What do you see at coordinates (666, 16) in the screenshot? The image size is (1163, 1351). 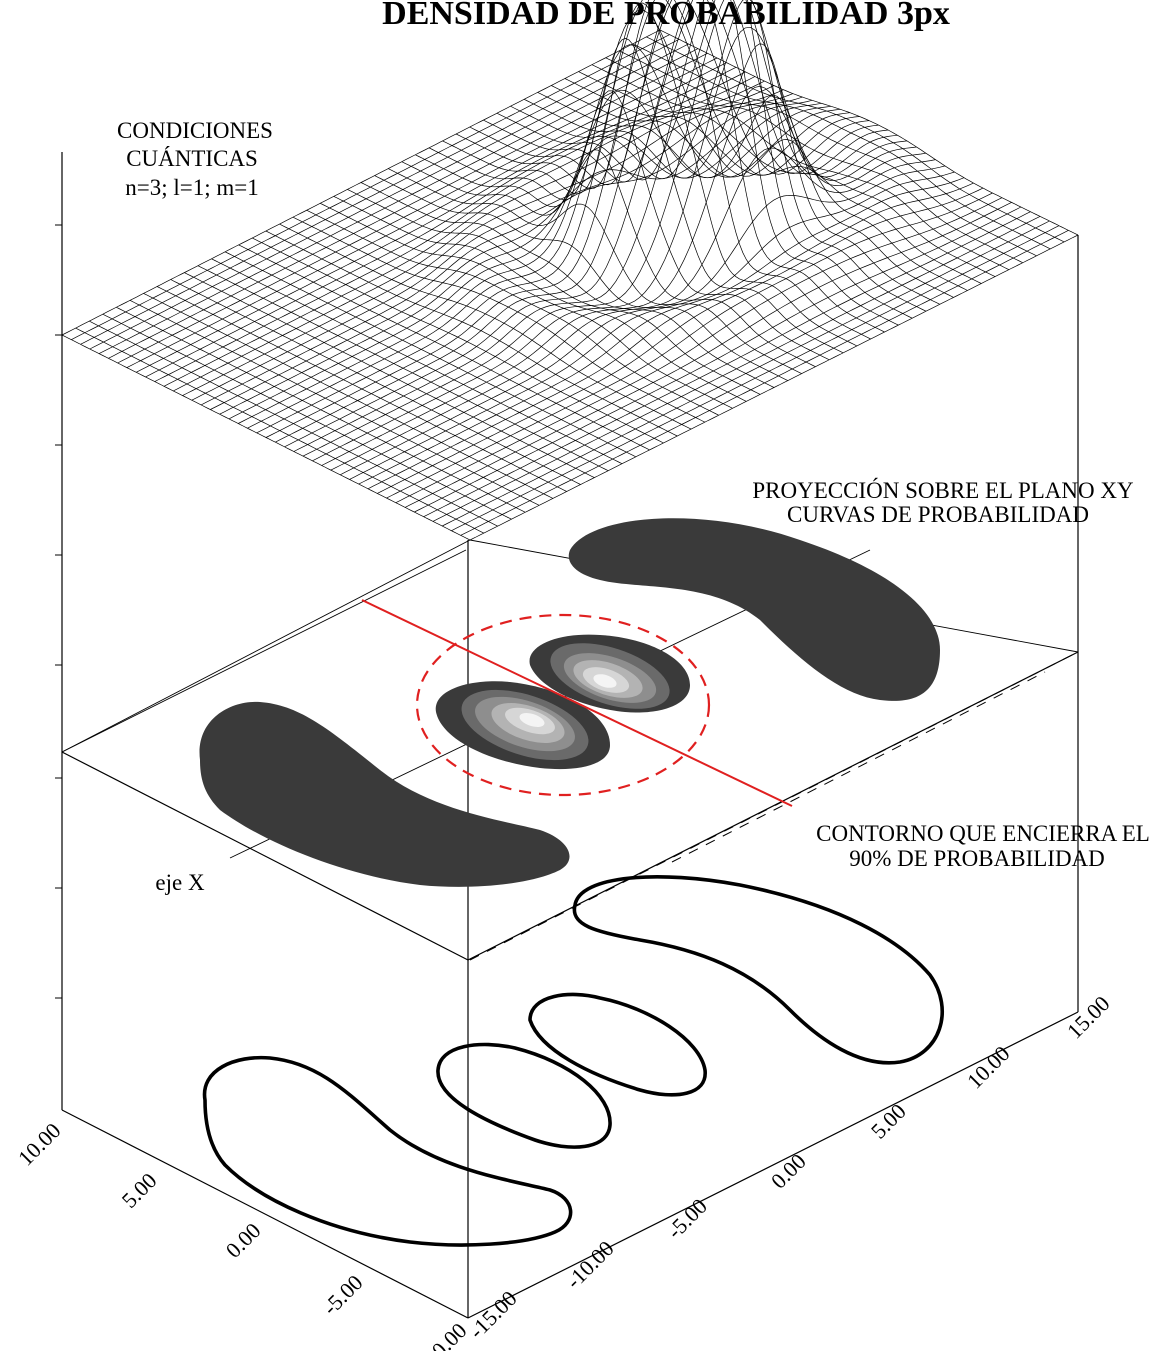 I see `figure-title: DENSIDAD DE PROBABILIDAD 3px` at bounding box center [666, 16].